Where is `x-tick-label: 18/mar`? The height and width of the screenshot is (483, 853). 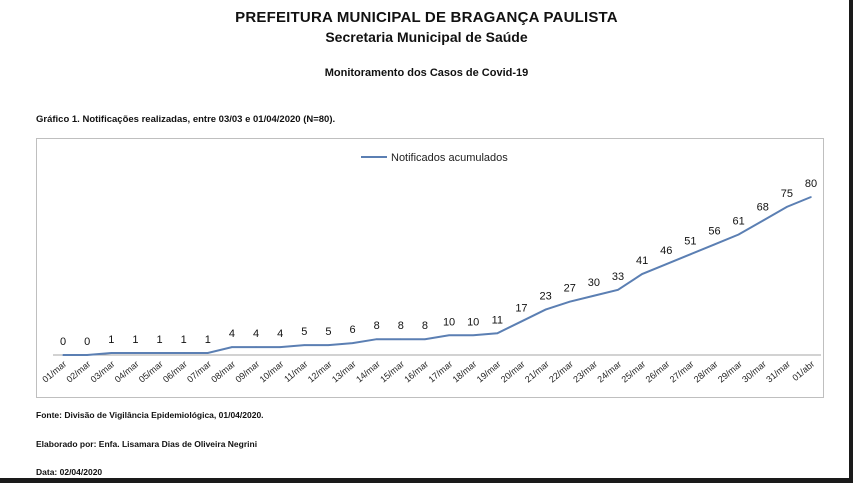
x-tick-label: 18/mar is located at coordinates (465, 372).